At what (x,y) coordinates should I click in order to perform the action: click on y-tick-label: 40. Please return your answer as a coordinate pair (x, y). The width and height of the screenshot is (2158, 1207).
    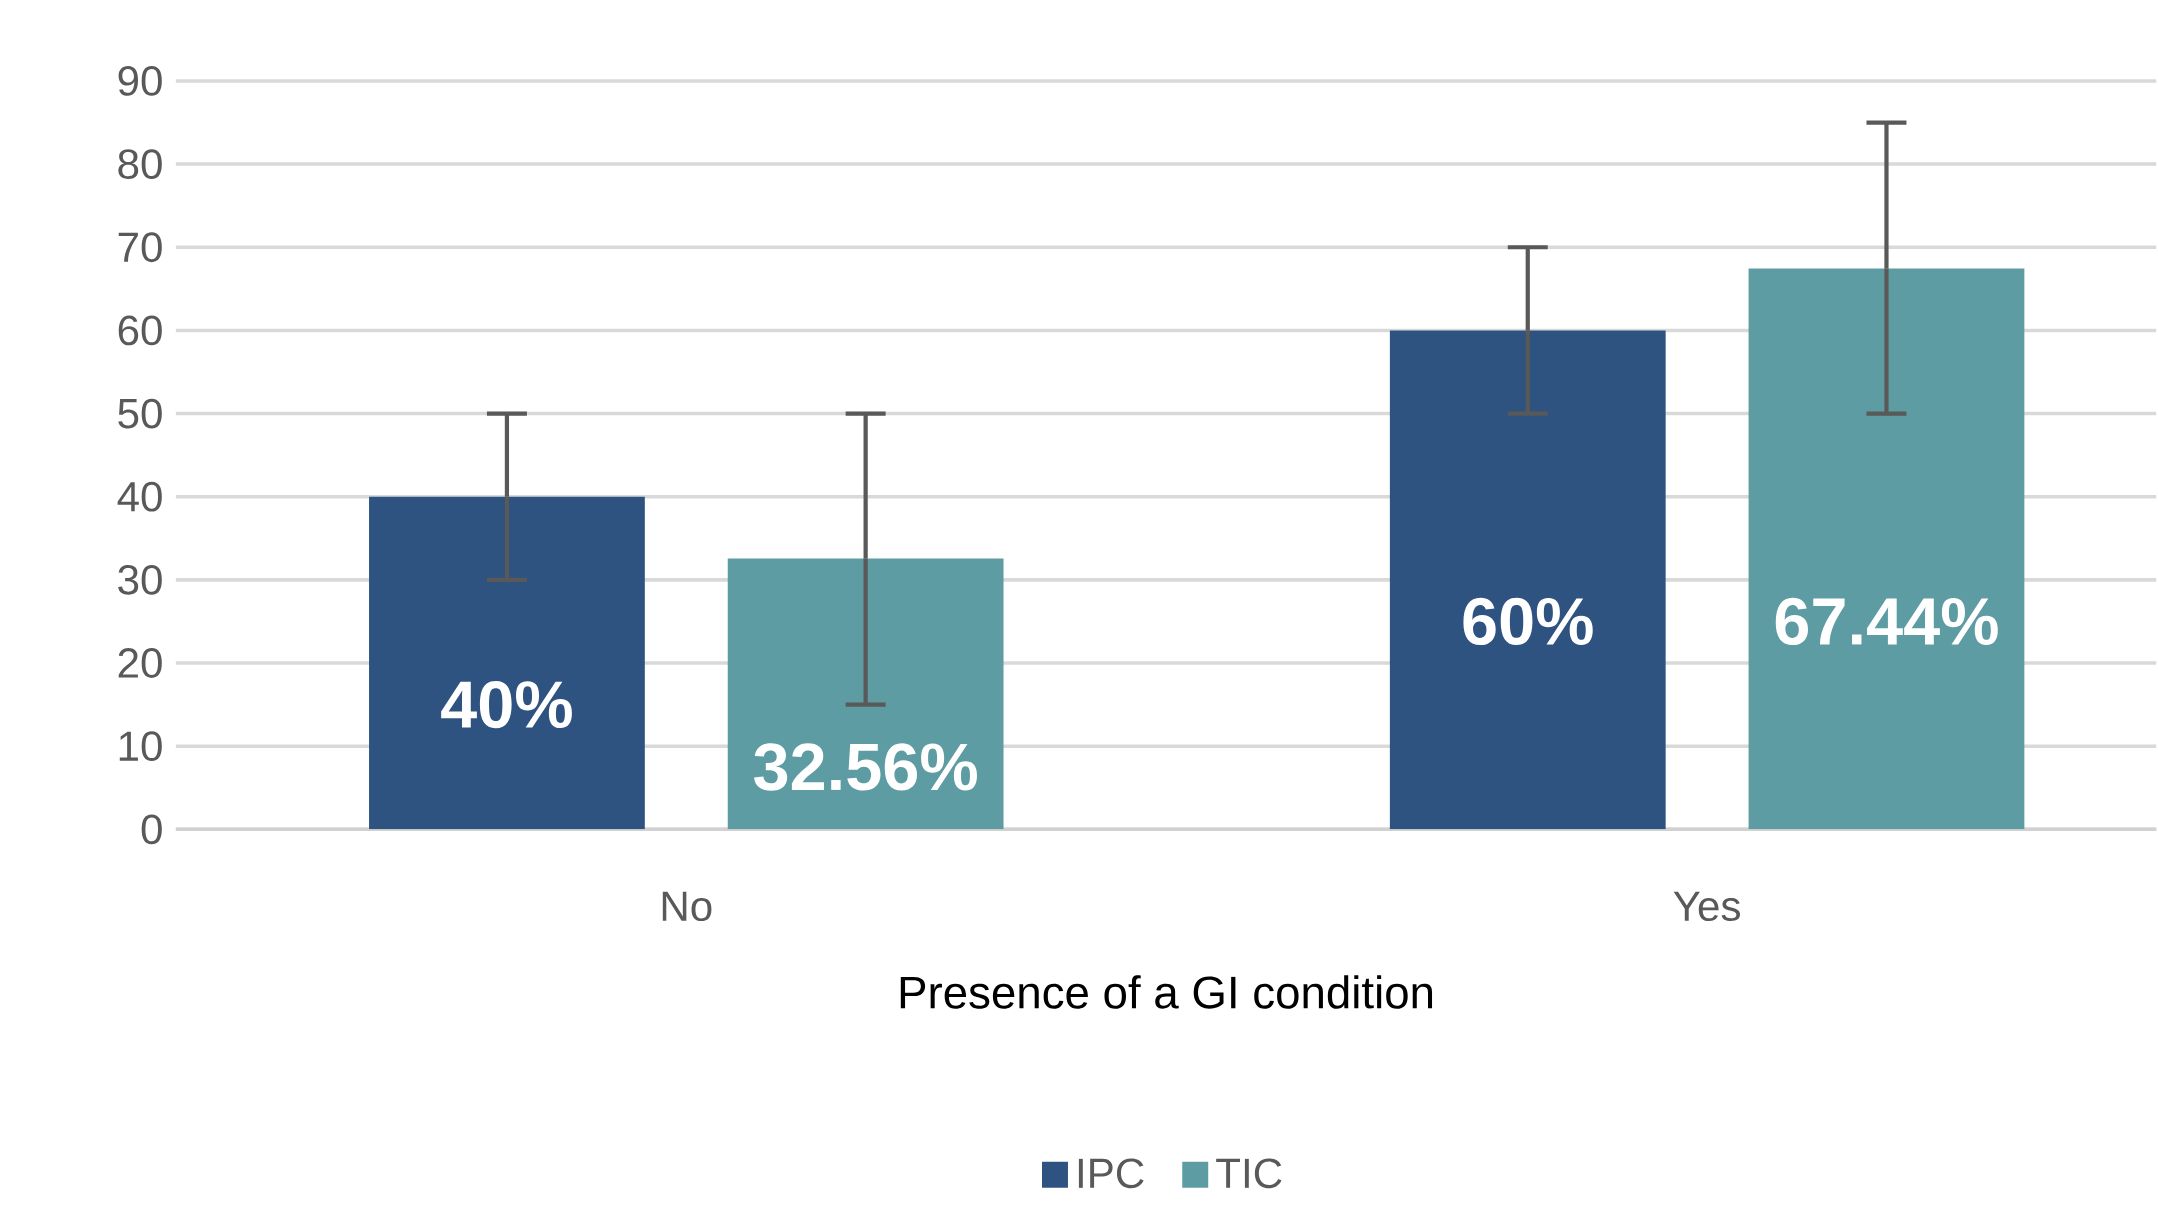
    Looking at the image, I should click on (139, 496).